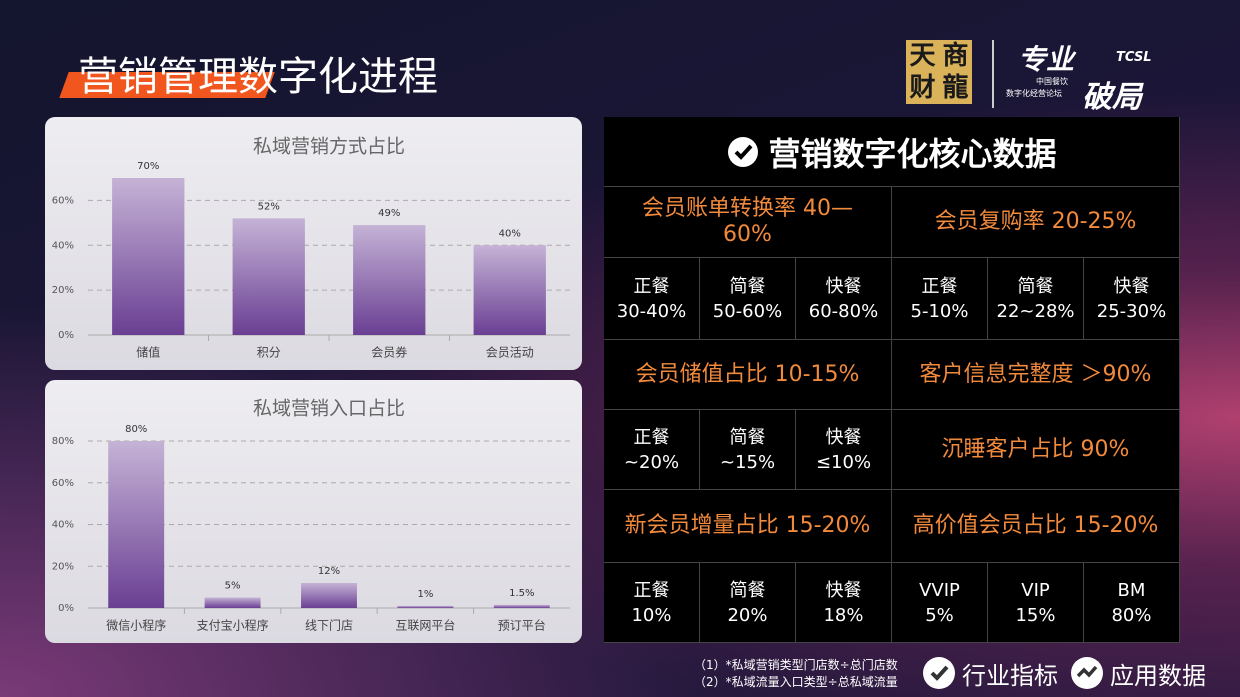 This screenshot has height=697, width=1240. What do you see at coordinates (233, 625) in the screenshot?
I see `x-tick-label: 支付宝小程序` at bounding box center [233, 625].